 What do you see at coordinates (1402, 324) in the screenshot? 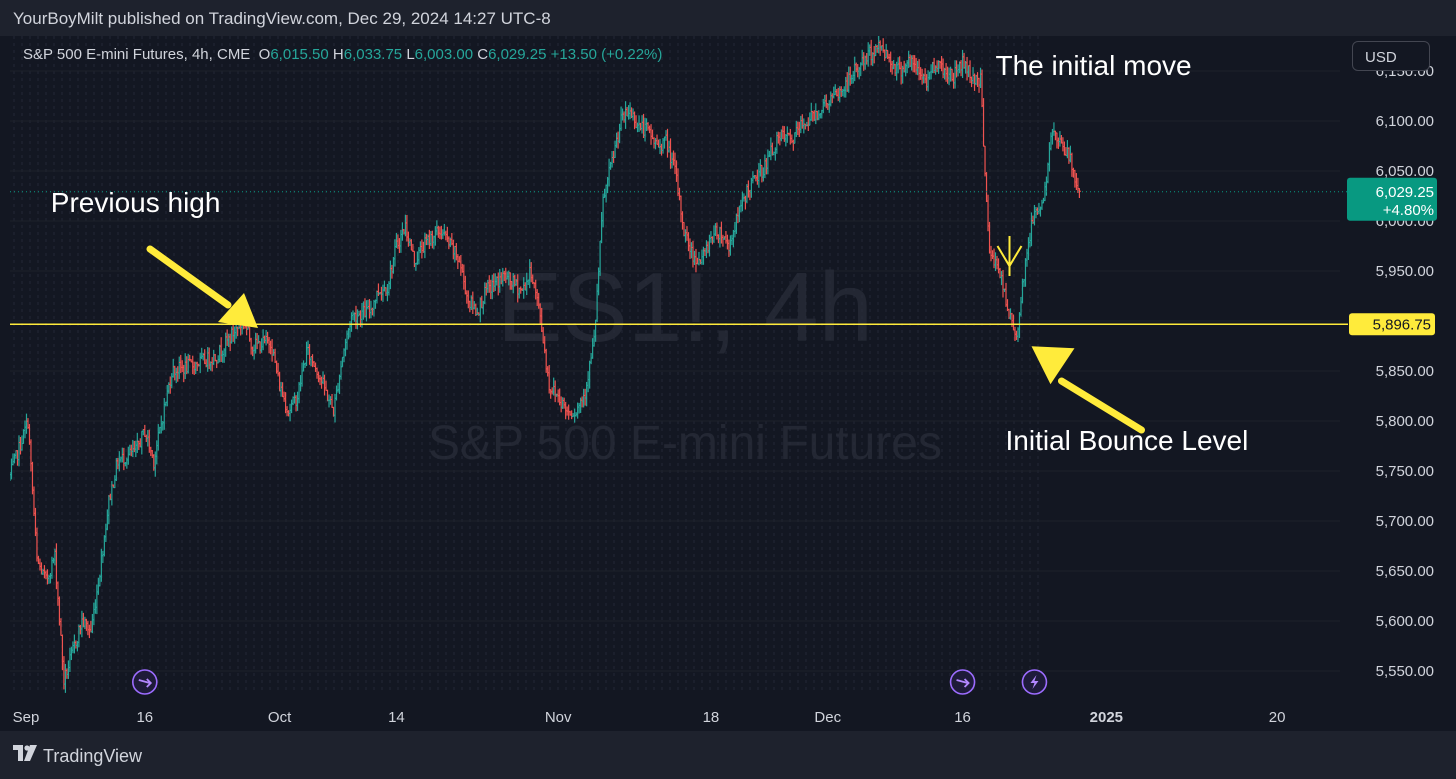
I see `level-price-value: 5,896.75` at bounding box center [1402, 324].